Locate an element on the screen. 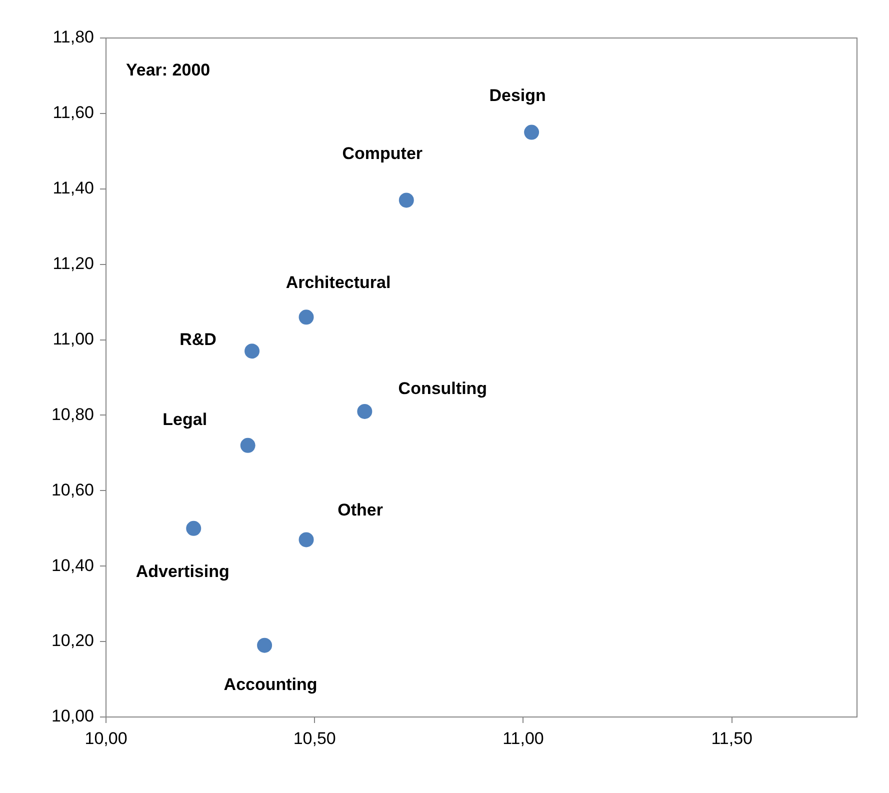  x-tick-label: 11,50 is located at coordinates (731, 738).